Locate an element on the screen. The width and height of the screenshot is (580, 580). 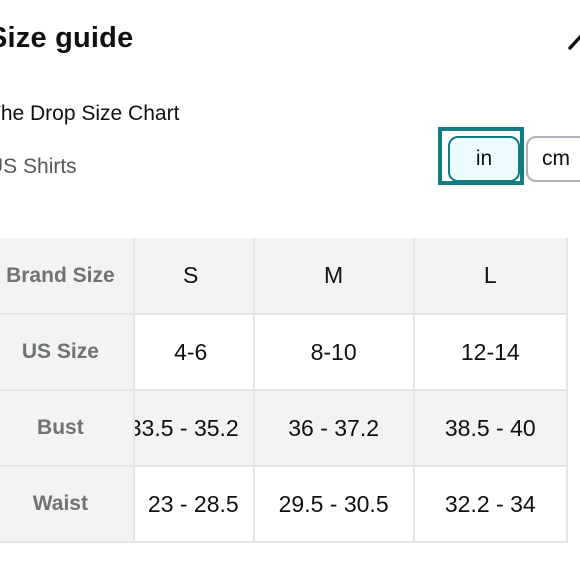
unit-in-button: in is located at coordinates (484, 159).